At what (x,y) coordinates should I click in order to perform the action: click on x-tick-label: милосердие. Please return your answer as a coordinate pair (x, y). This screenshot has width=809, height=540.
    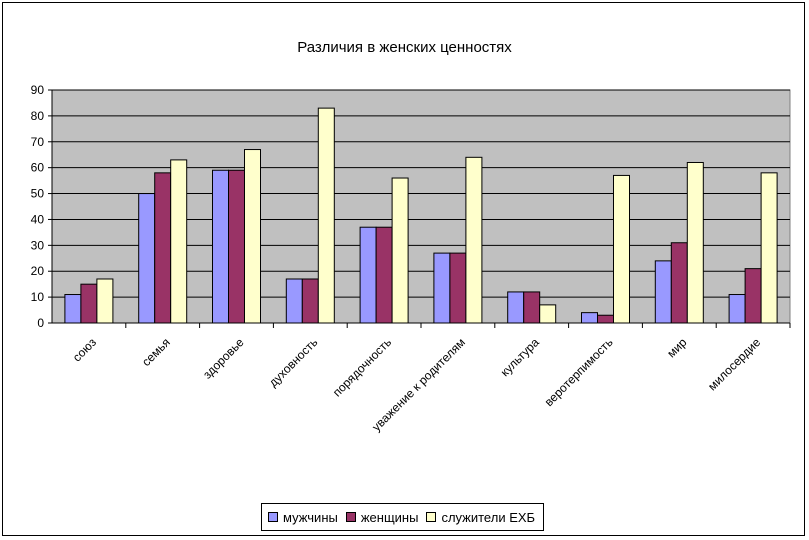
    Looking at the image, I should click on (734, 364).